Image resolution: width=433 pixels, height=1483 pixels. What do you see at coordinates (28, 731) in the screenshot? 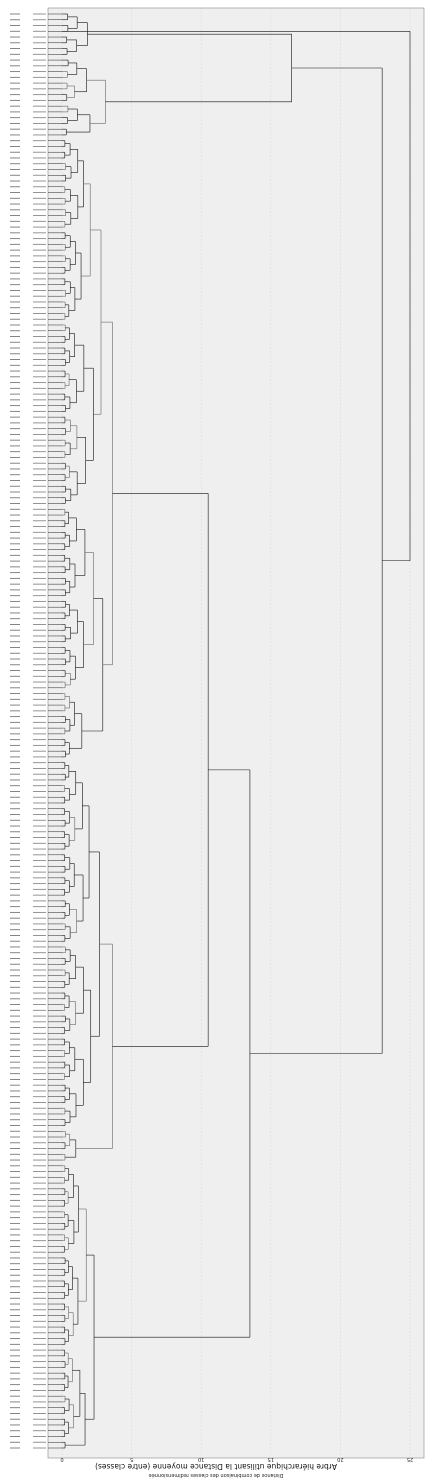
I see `leaf-labels` at bounding box center [28, 731].